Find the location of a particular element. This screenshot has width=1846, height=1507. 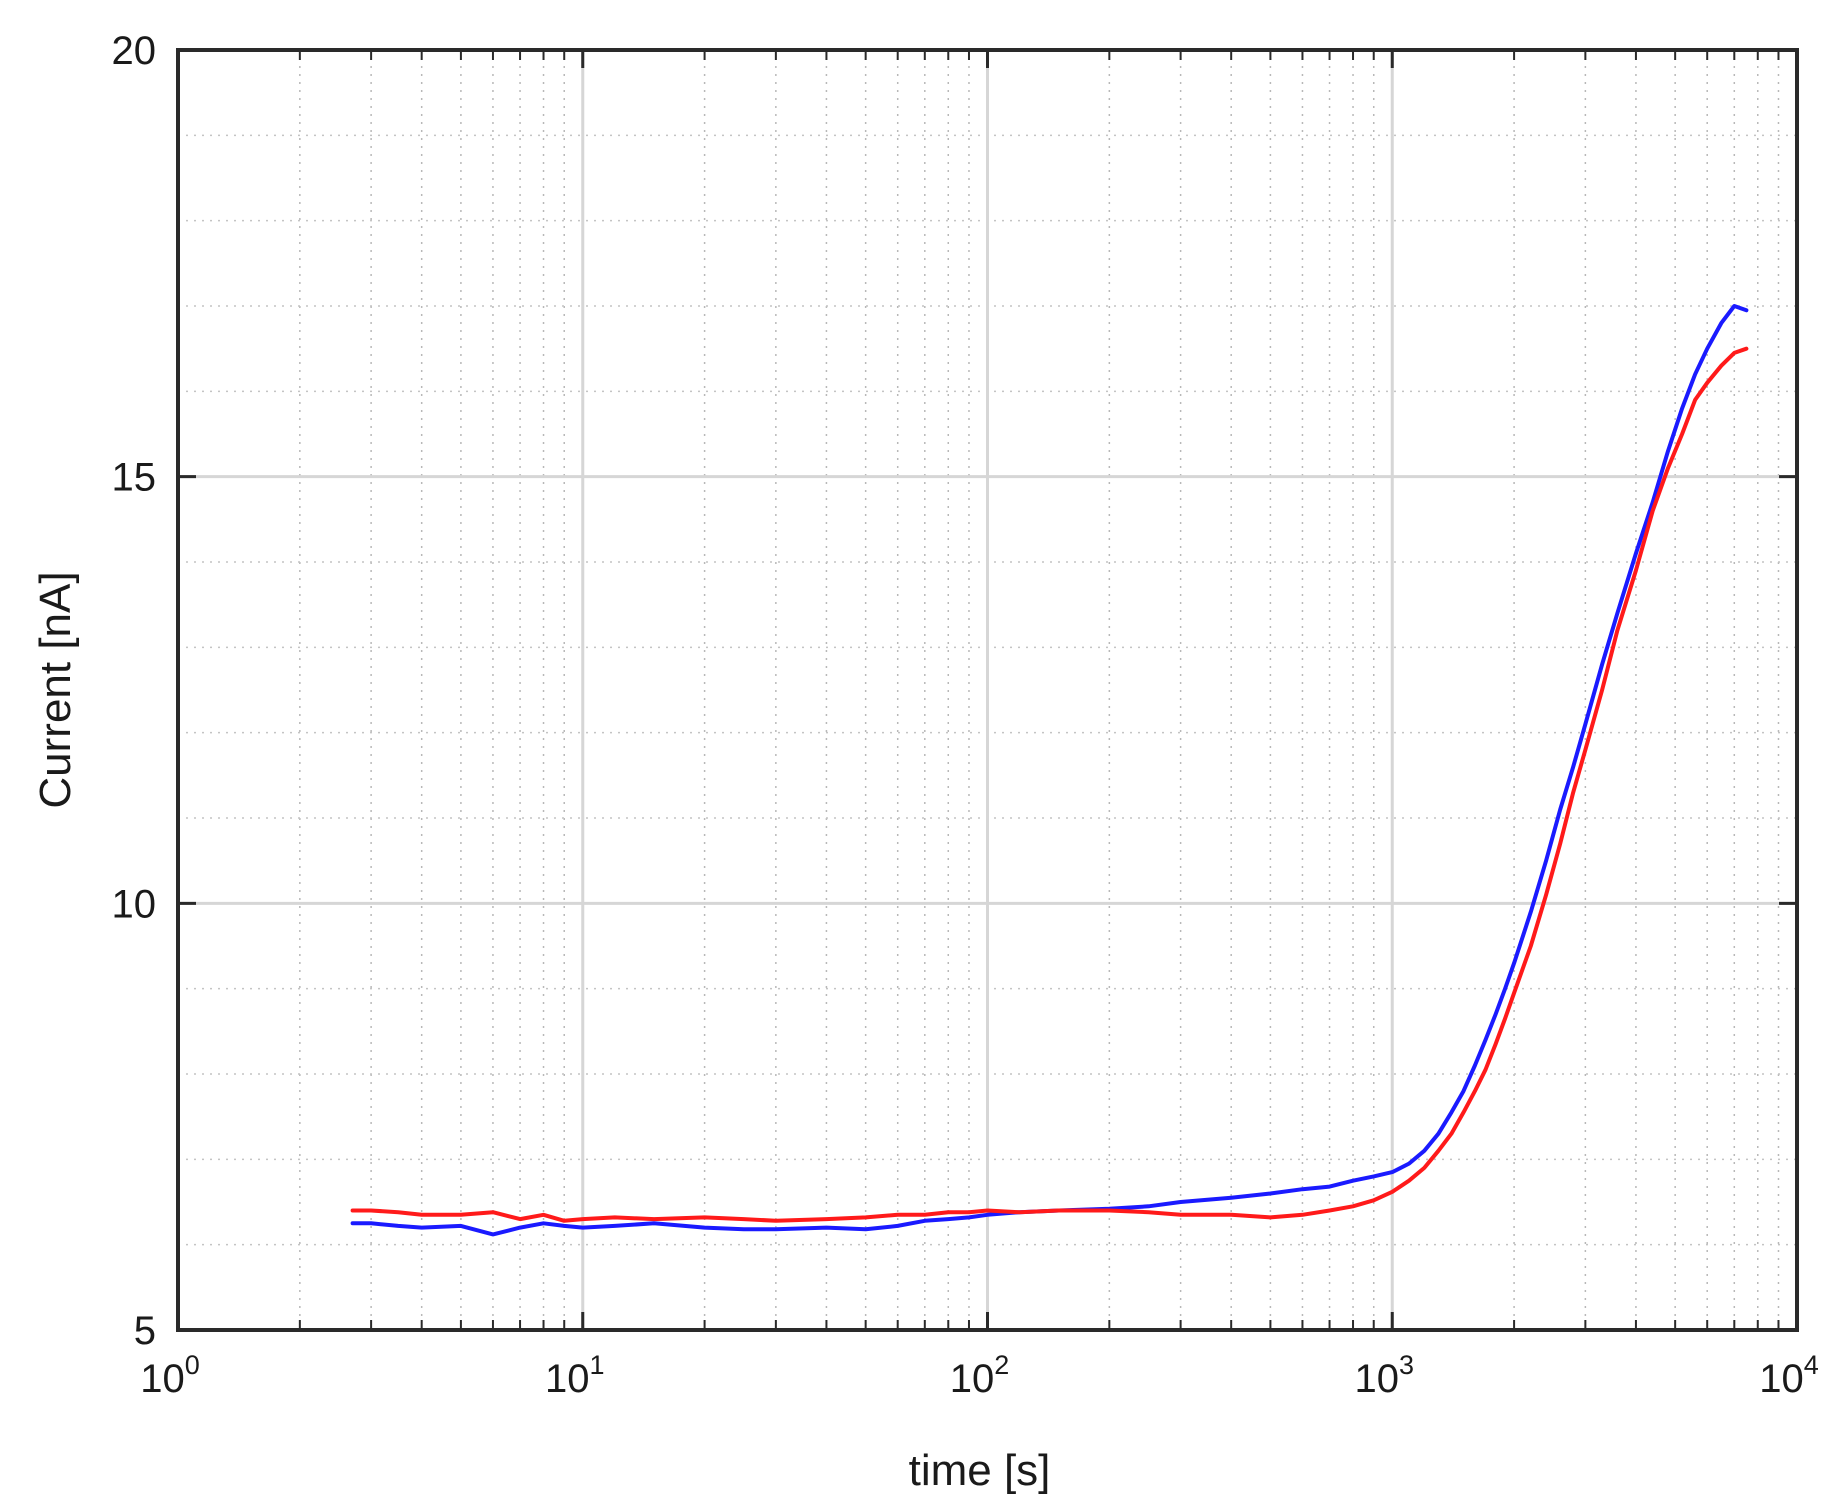

y-axis-tick-labels: 5 10 15 20 is located at coordinates (134, 691).